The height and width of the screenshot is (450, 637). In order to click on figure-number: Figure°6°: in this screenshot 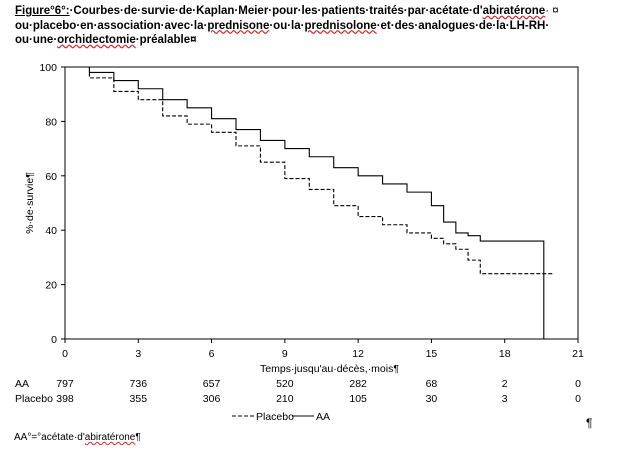, I will do `click(42, 11)`.